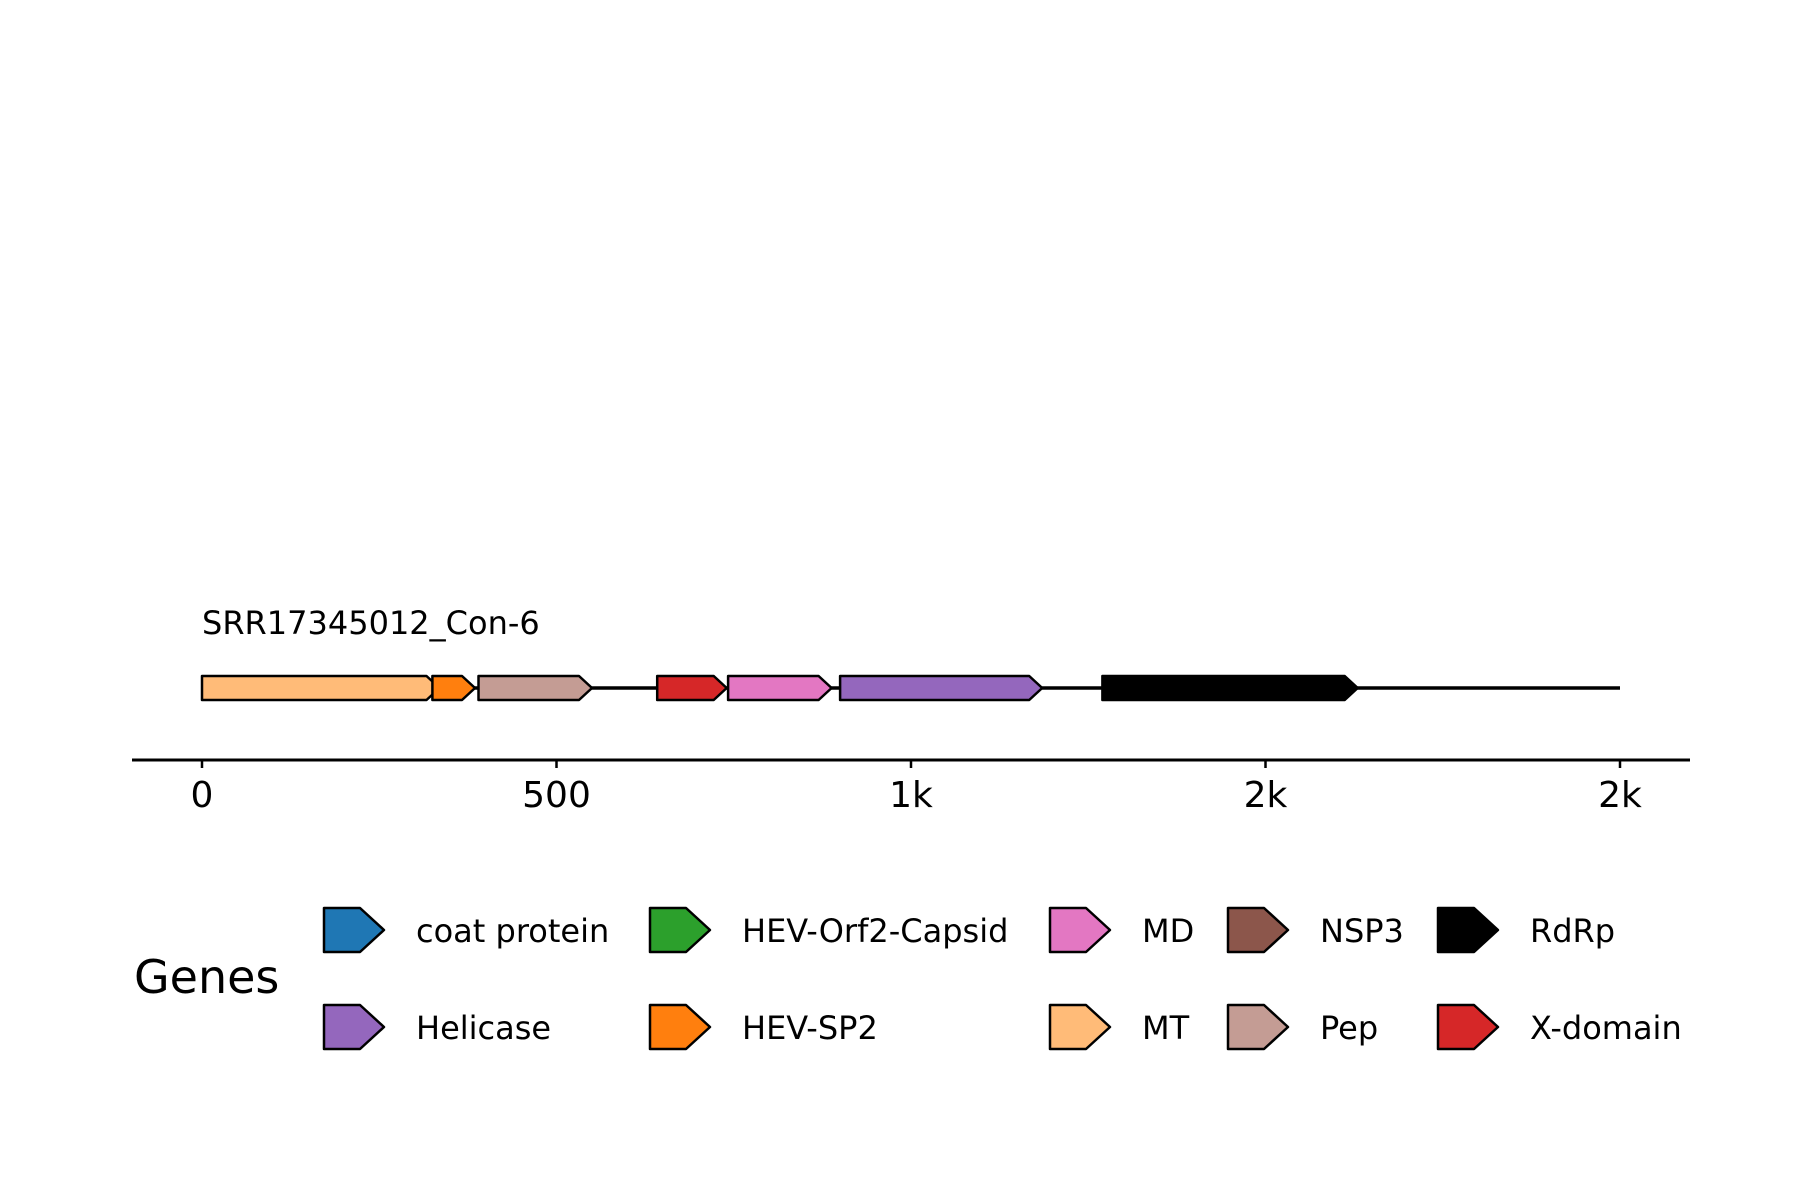  I want to click on legend-label-x-domain: X-domain, so click(1606, 1028).